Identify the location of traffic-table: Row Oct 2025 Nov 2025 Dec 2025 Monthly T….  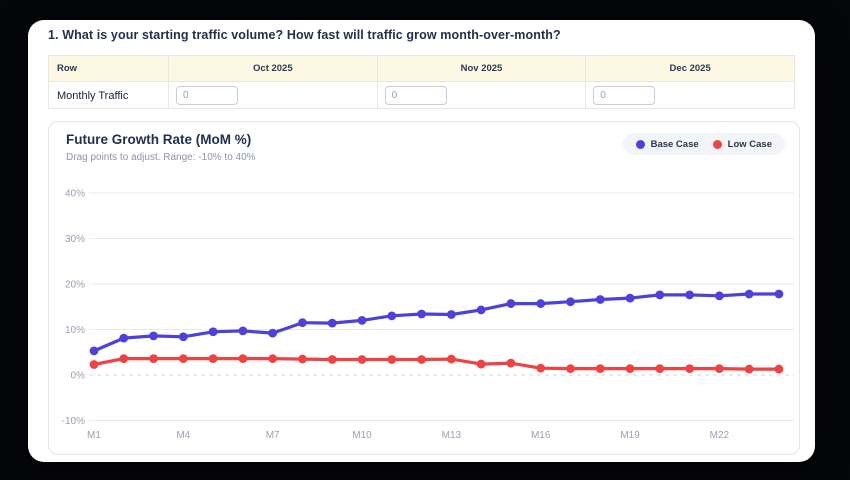
(421, 82).